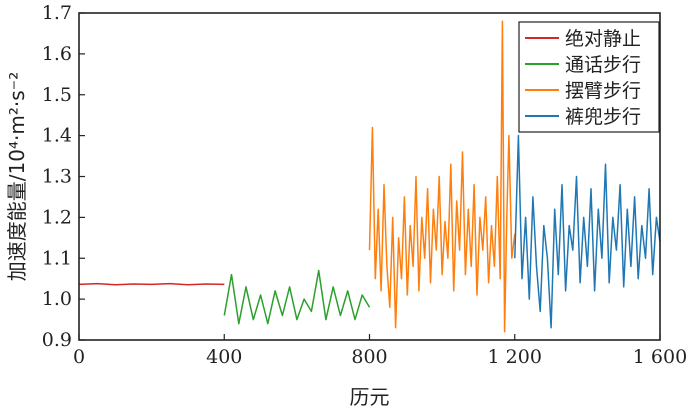 The width and height of the screenshot is (700, 414). Describe the element at coordinates (603, 39) in the screenshot. I see `legend-label-1: 绝对静止` at that location.